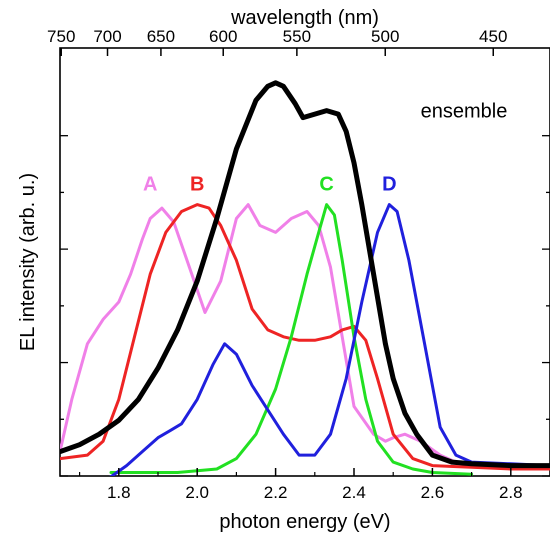  Describe the element at coordinates (197, 185) in the screenshot. I see `series-label-b: B` at that location.